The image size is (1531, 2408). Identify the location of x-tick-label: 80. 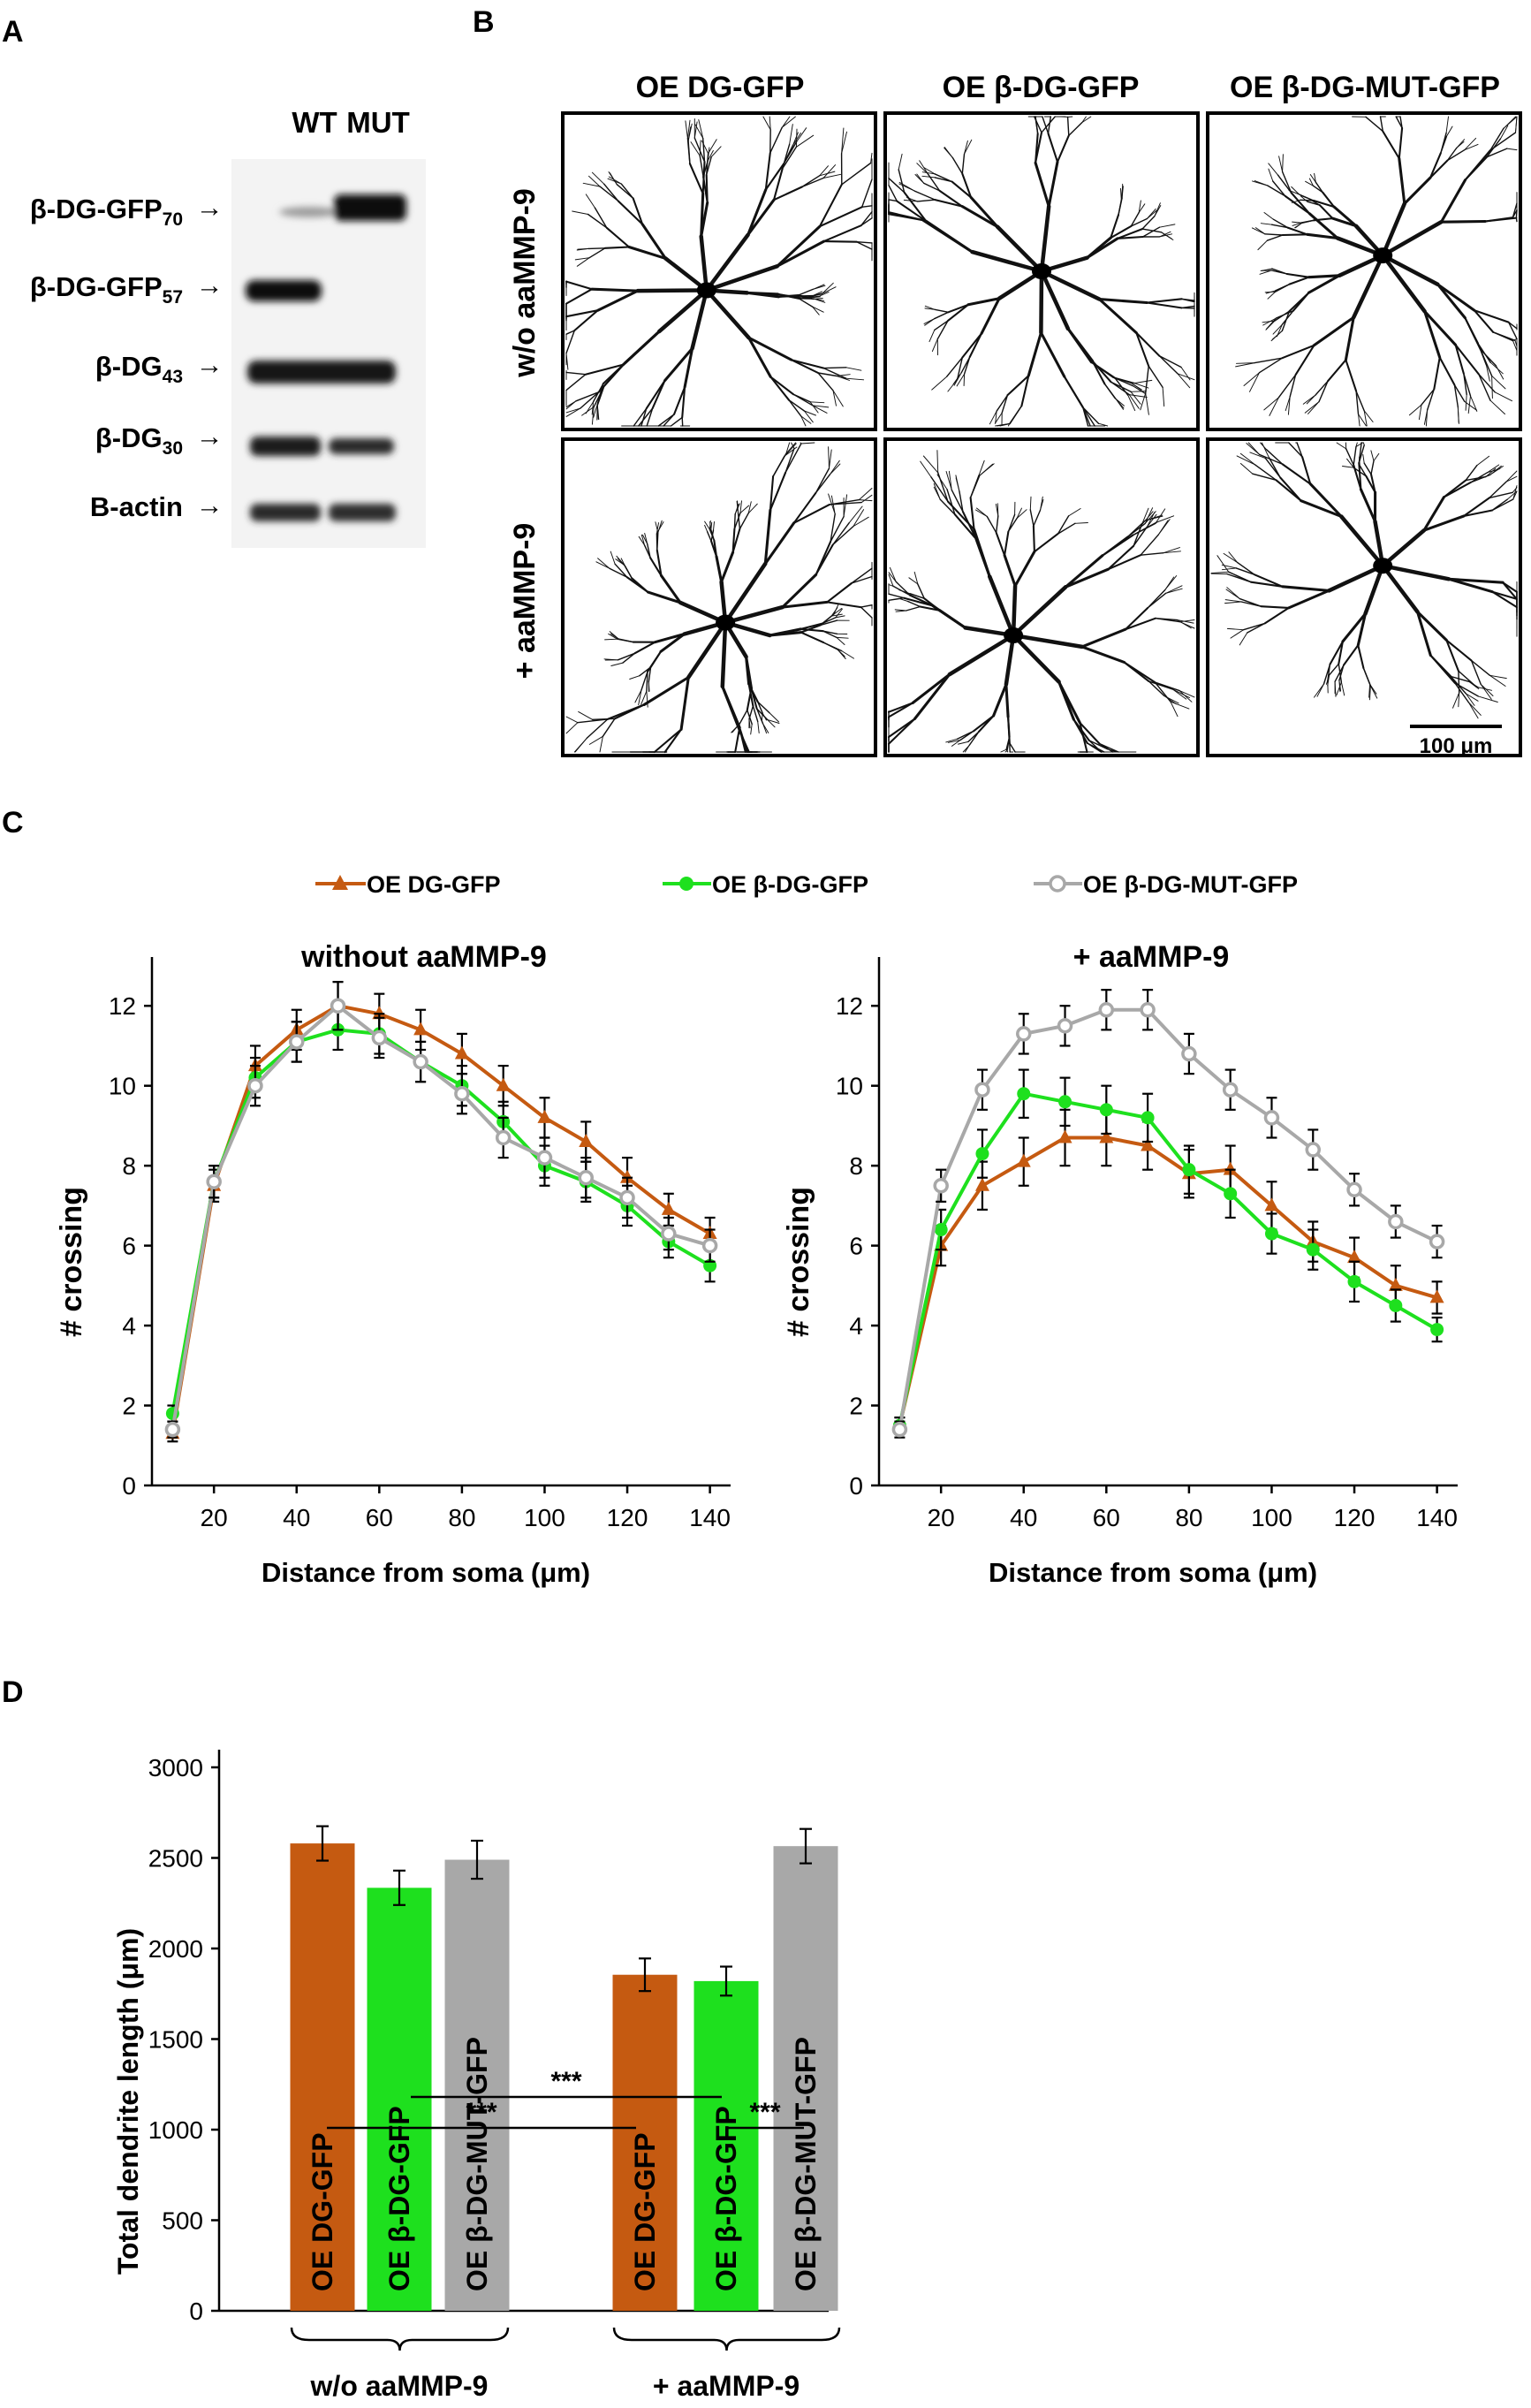
(461, 1517).